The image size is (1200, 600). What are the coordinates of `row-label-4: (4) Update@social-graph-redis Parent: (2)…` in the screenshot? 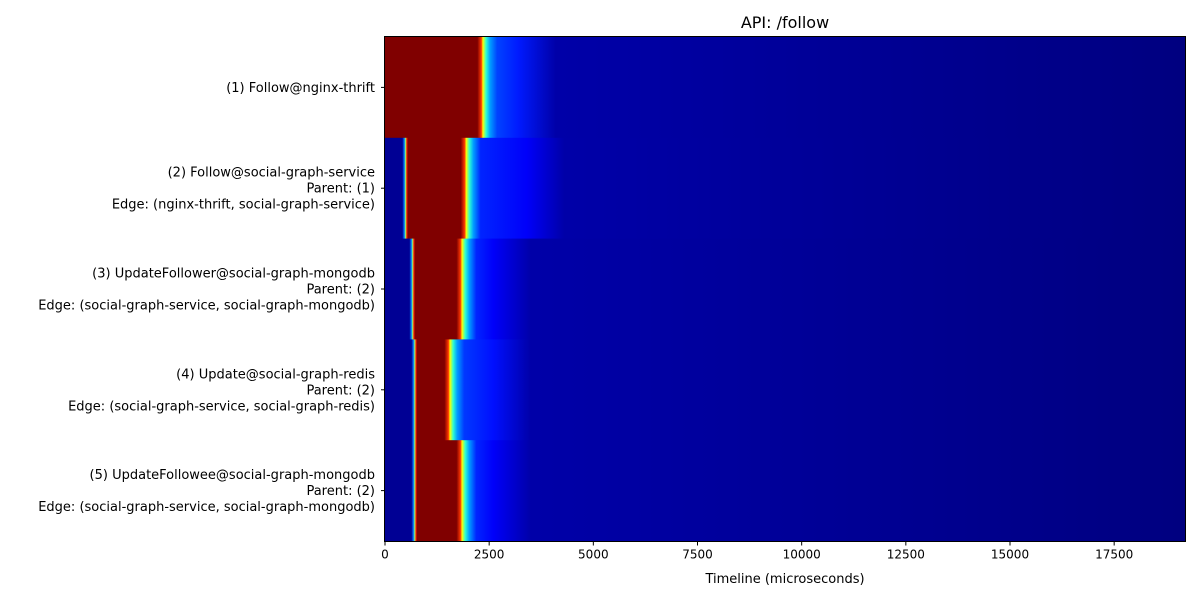 It's located at (221, 390).